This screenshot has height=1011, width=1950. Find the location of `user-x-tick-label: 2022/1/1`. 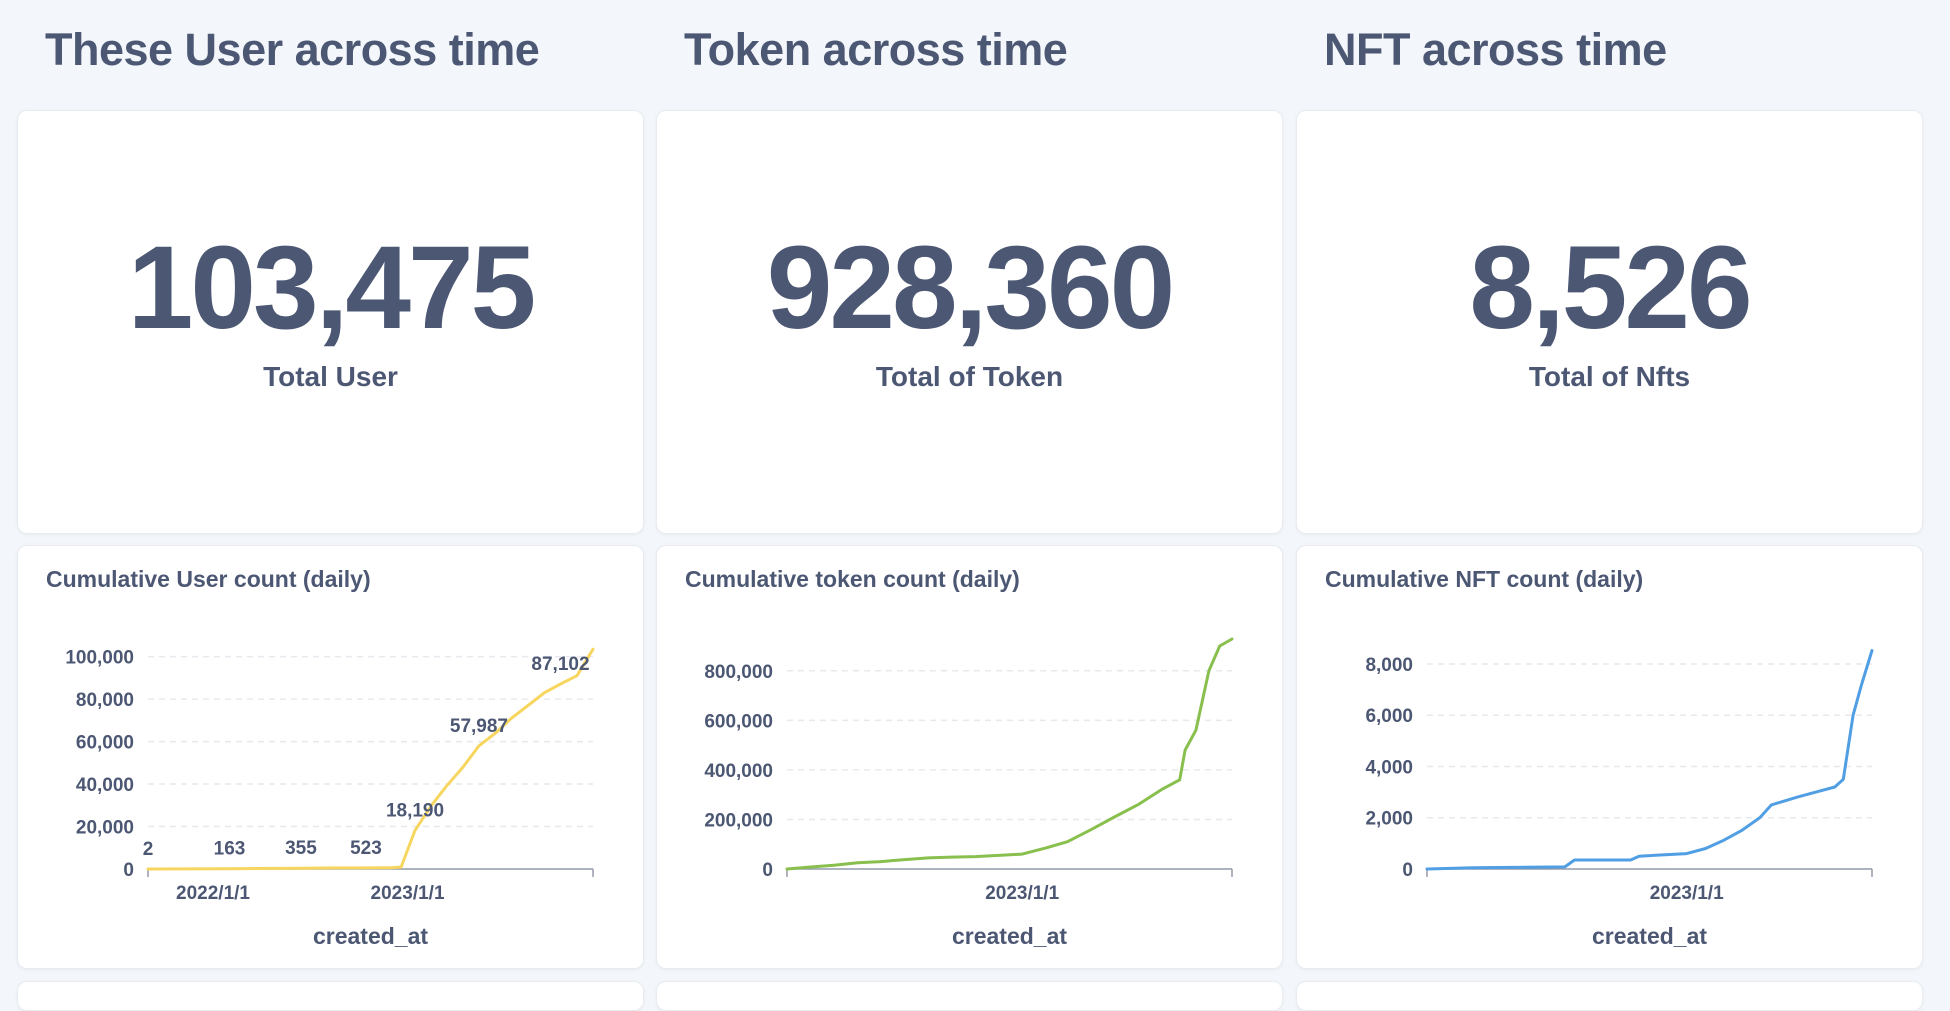

user-x-tick-label: 2022/1/1 is located at coordinates (213, 893).